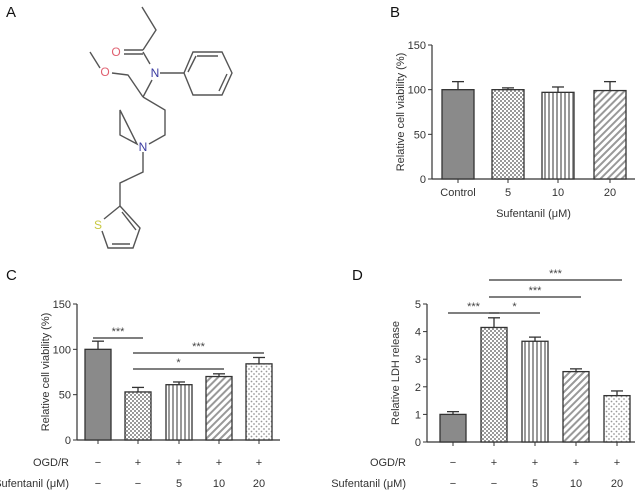 The height and width of the screenshot is (496, 643). Describe the element at coordinates (418, 415) in the screenshot. I see `y-tick-label: 1` at that location.